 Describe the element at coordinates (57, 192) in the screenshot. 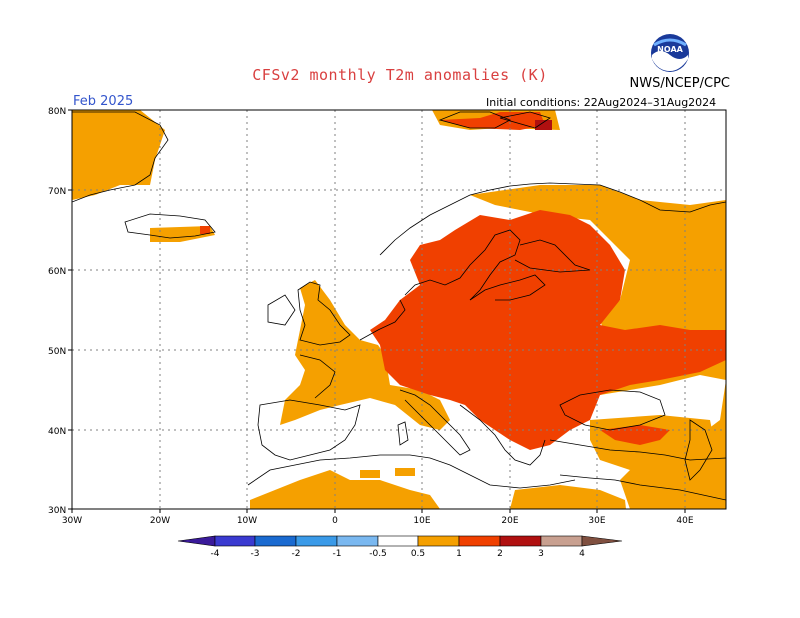

I see `lat-label-70n: 70N` at that location.